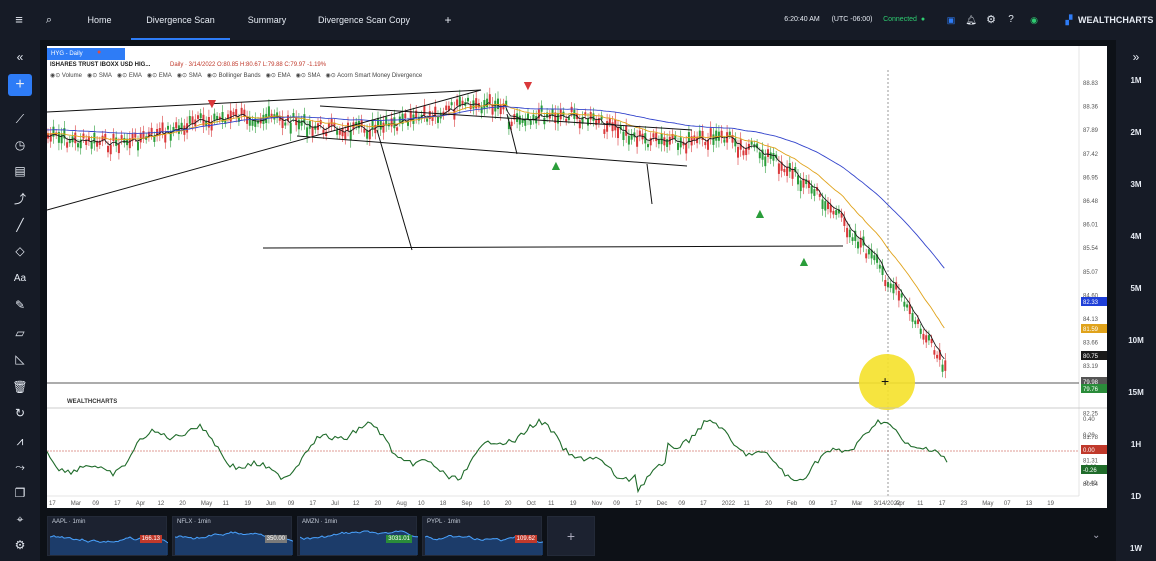 This screenshot has height=561, width=1156. I want to click on add-widget-button: +, so click(571, 536).